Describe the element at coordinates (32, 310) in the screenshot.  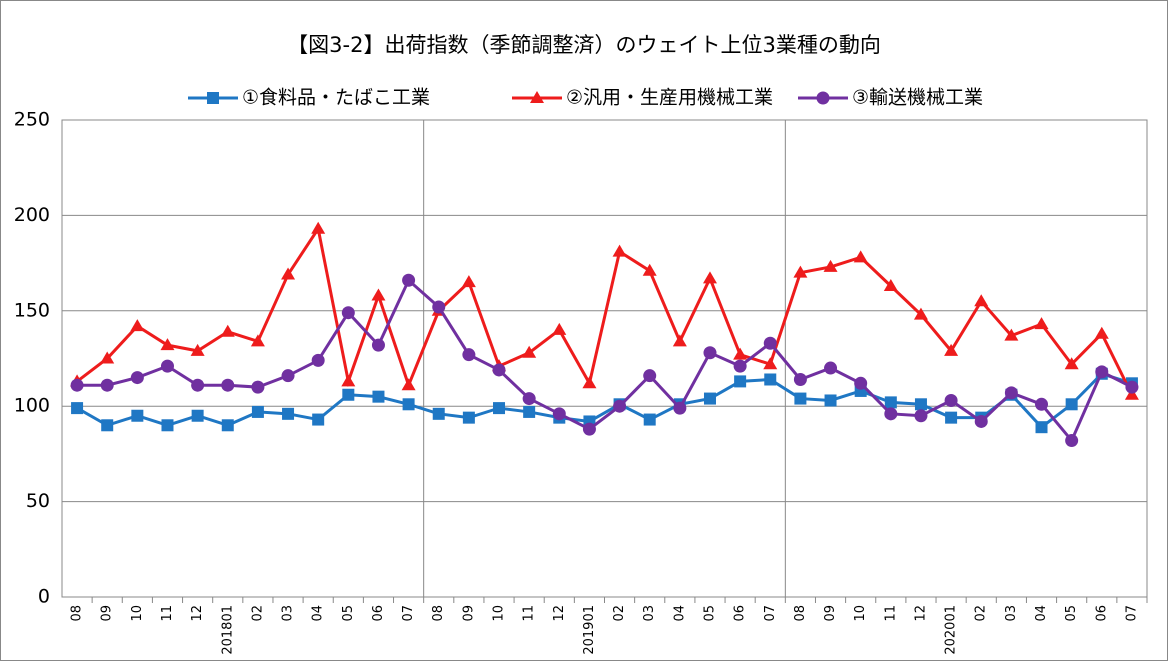
I see `y-tick-label: 150` at that location.